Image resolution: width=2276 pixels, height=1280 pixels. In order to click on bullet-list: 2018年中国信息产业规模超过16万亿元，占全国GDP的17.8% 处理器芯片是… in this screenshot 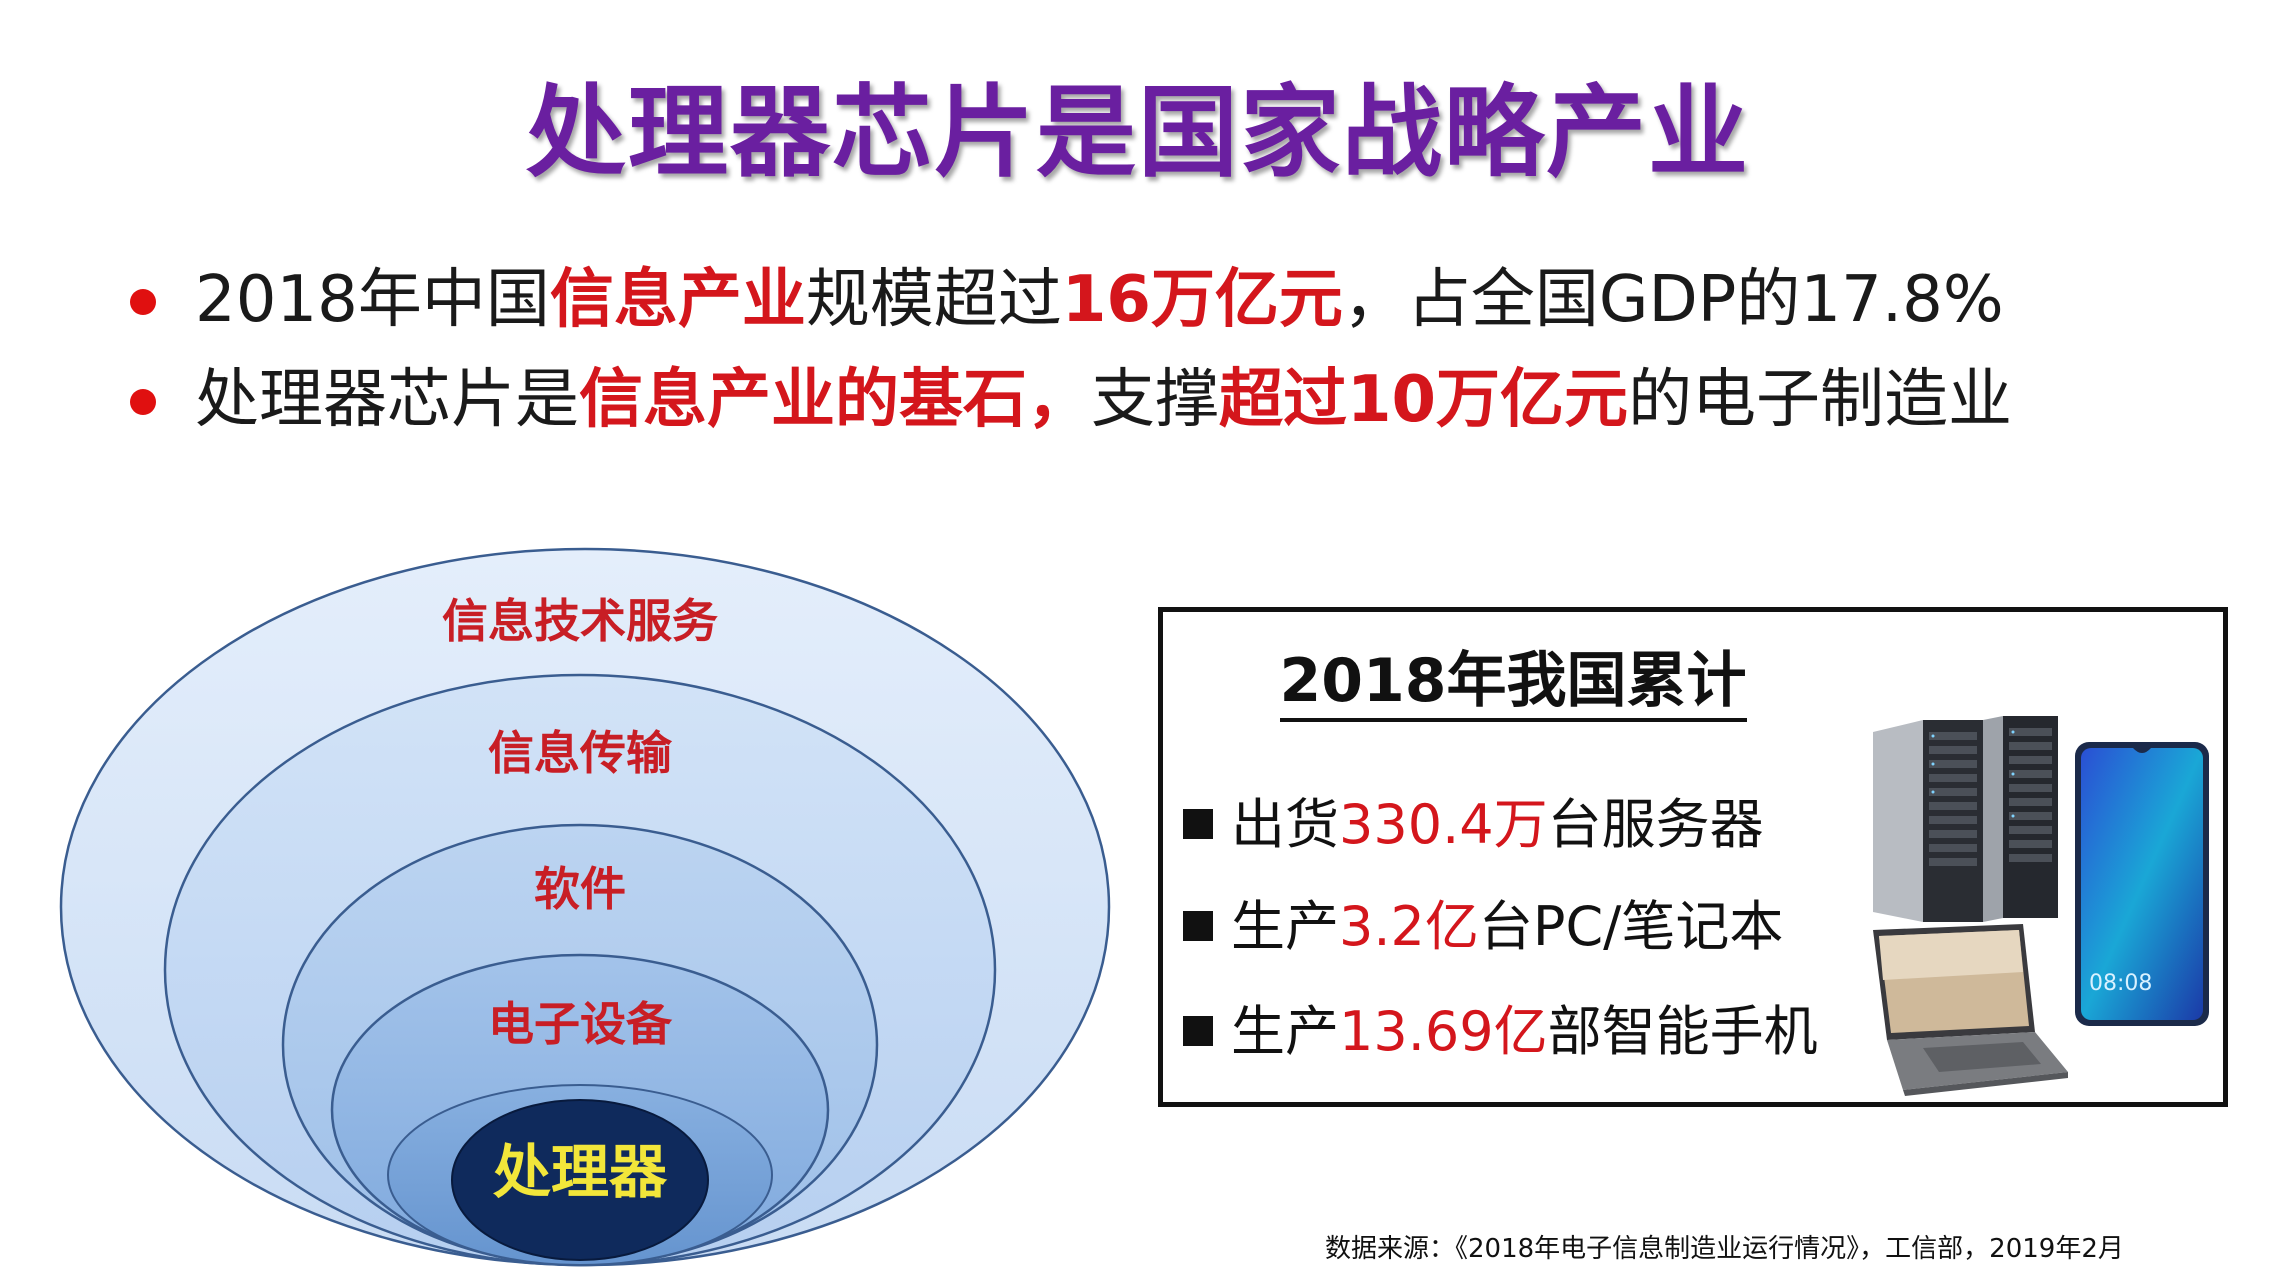, I will do `click(1180, 350)`.